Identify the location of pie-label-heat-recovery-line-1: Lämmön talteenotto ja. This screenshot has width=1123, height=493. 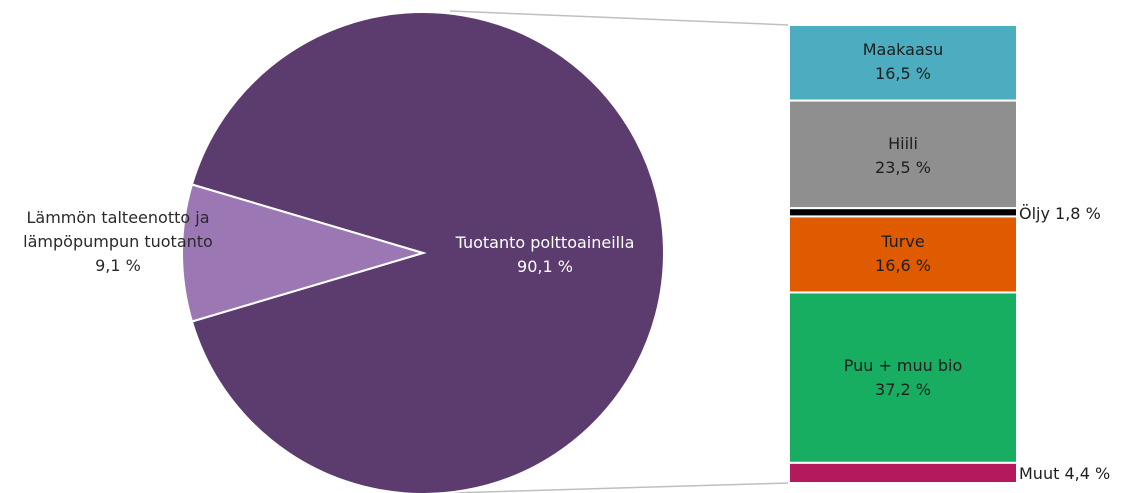
(118, 217).